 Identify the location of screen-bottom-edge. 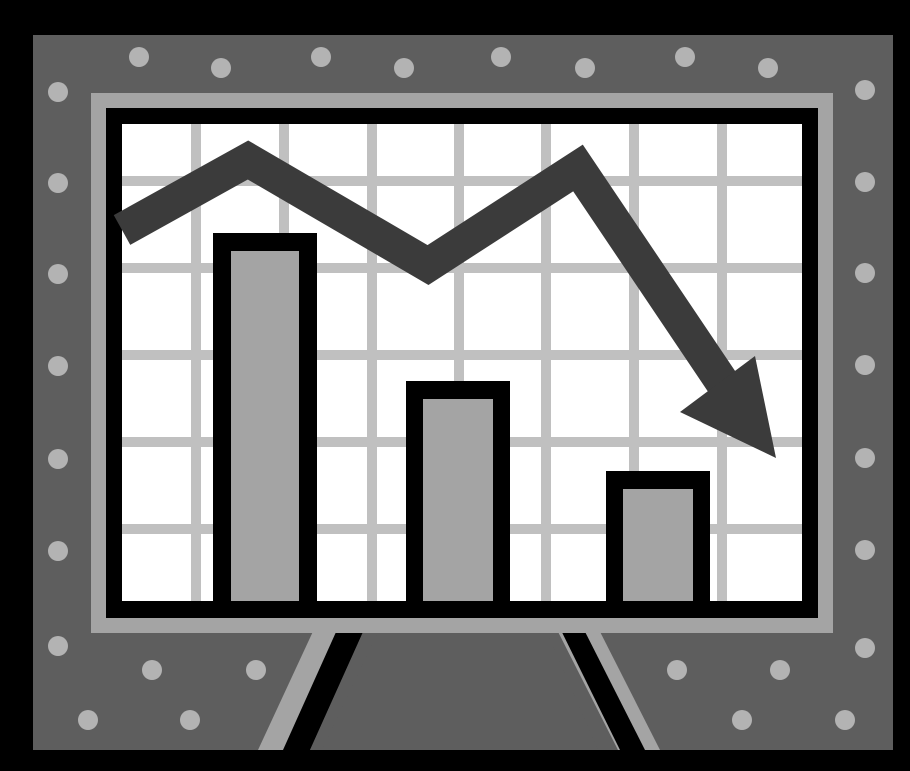
(462, 609).